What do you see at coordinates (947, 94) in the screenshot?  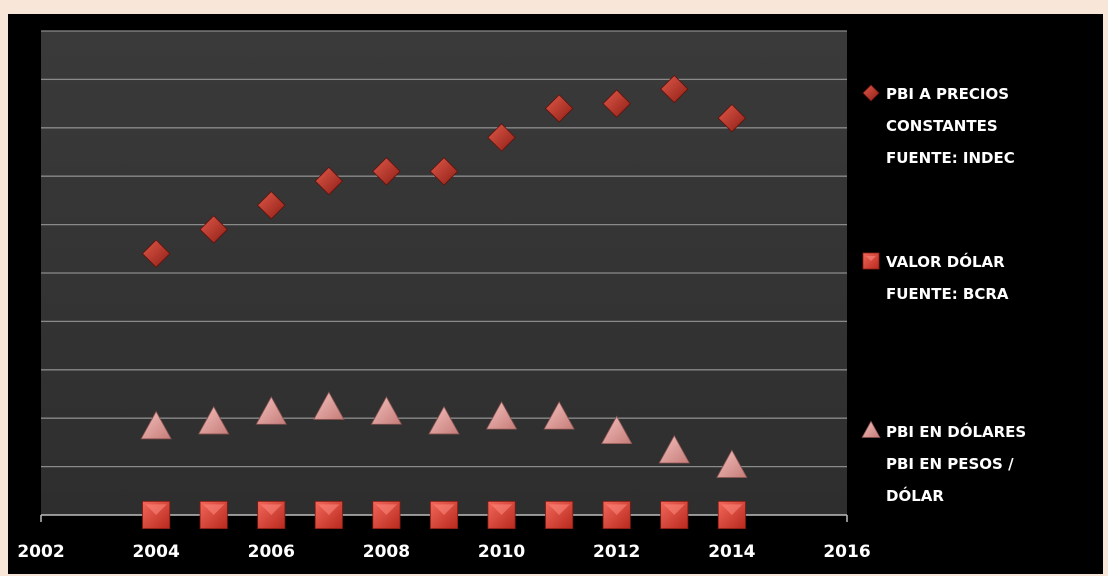 I see `legend-label-1: PBI A PRECIOS` at bounding box center [947, 94].